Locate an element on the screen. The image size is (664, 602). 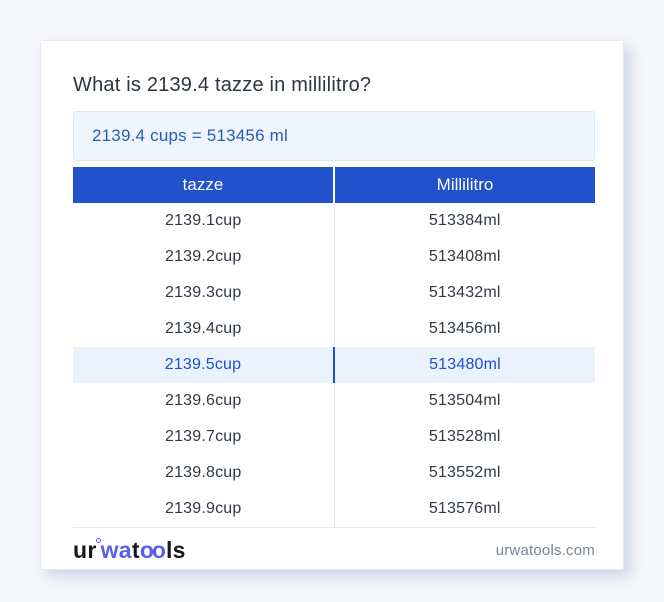
ml-value: 513576ml is located at coordinates (464, 508).